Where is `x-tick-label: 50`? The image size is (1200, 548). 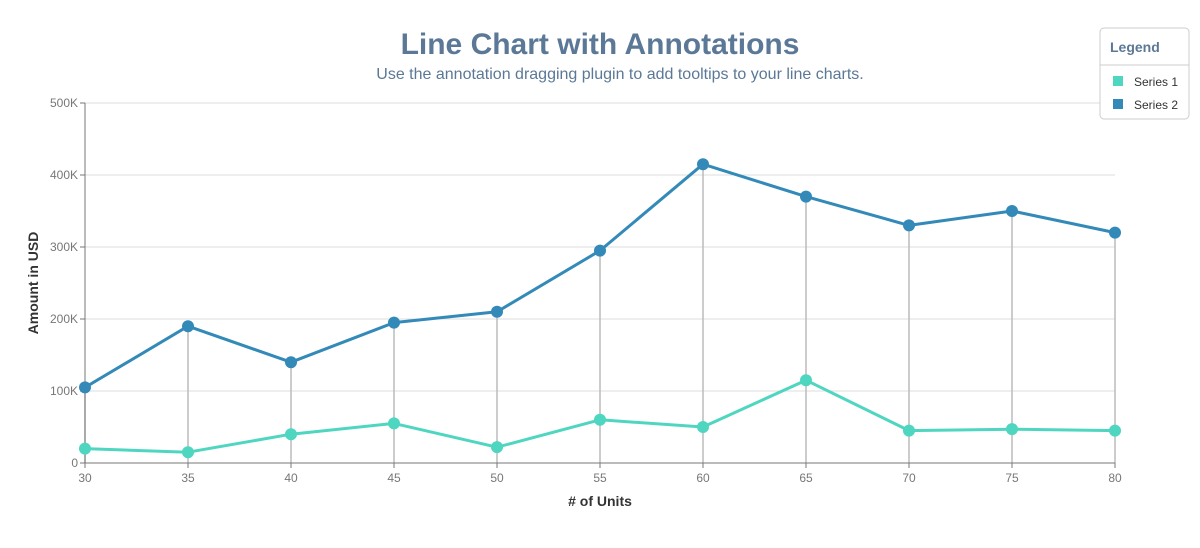
x-tick-label: 50 is located at coordinates (497, 478).